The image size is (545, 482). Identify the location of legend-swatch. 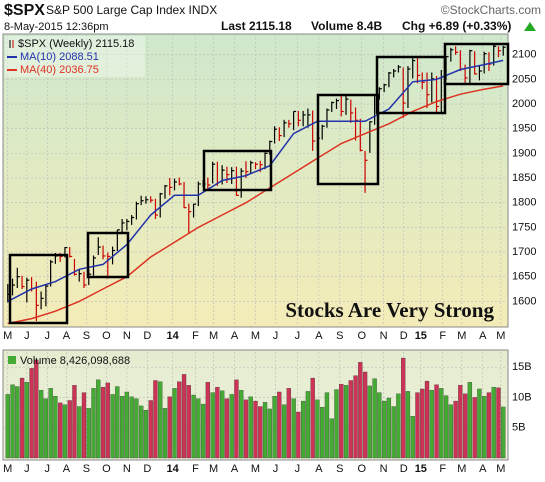
(12, 360).